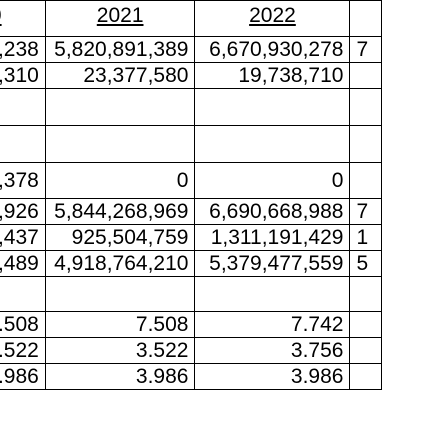 The height and width of the screenshot is (447, 448). I want to click on header-cell-2020: 20, so click(23, 18).